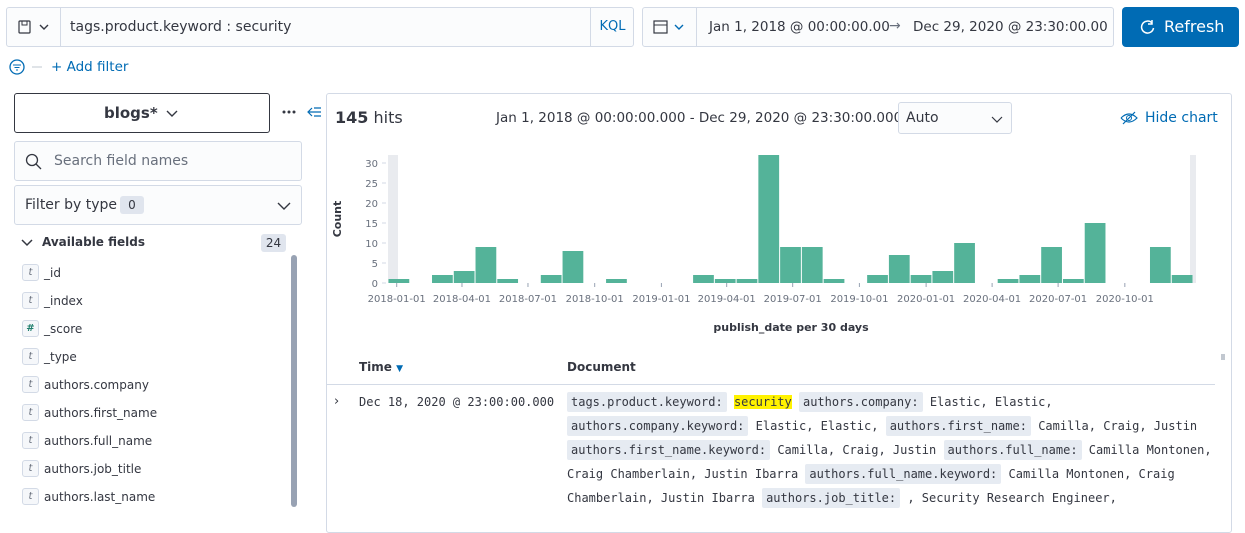 This screenshot has width=1245, height=533. I want to click on column-title: Time, so click(375, 367).